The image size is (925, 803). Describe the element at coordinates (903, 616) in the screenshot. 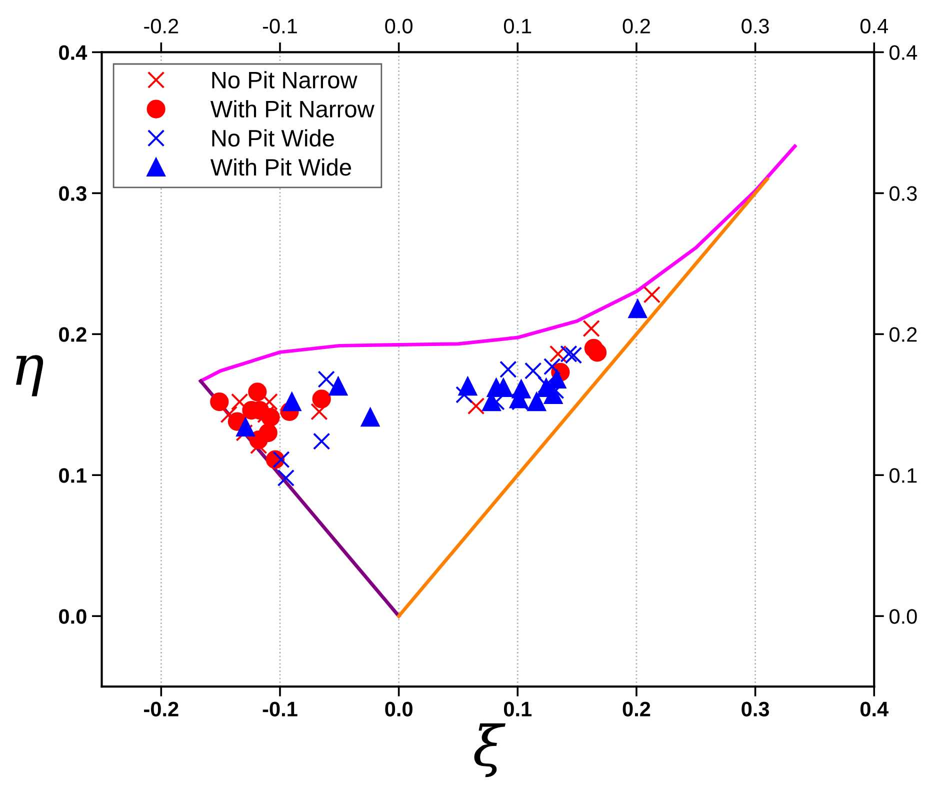

I see `y2-tick-label: 0.0` at that location.